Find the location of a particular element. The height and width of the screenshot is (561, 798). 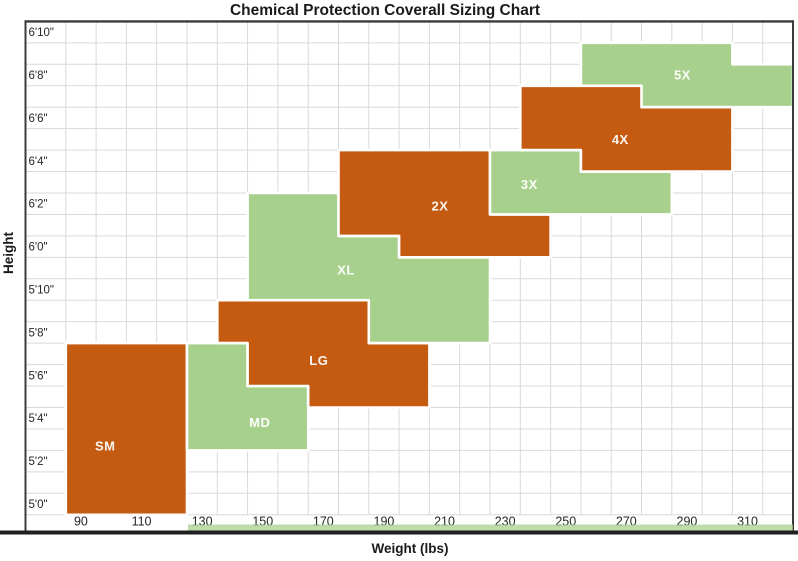

size-region-label-5x: 5X is located at coordinates (682, 75).